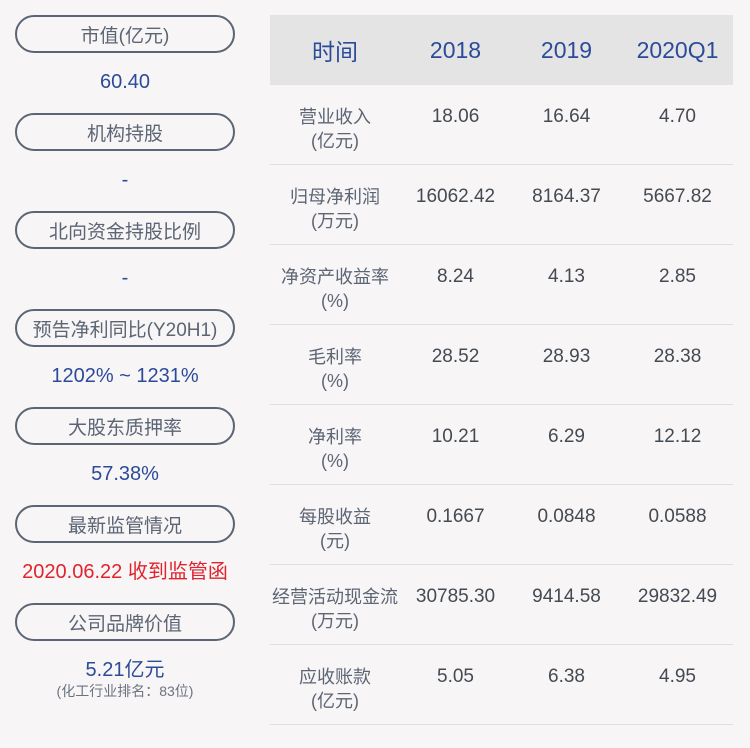 The height and width of the screenshot is (748, 750). I want to click on cell: 0.0588, so click(677, 516).